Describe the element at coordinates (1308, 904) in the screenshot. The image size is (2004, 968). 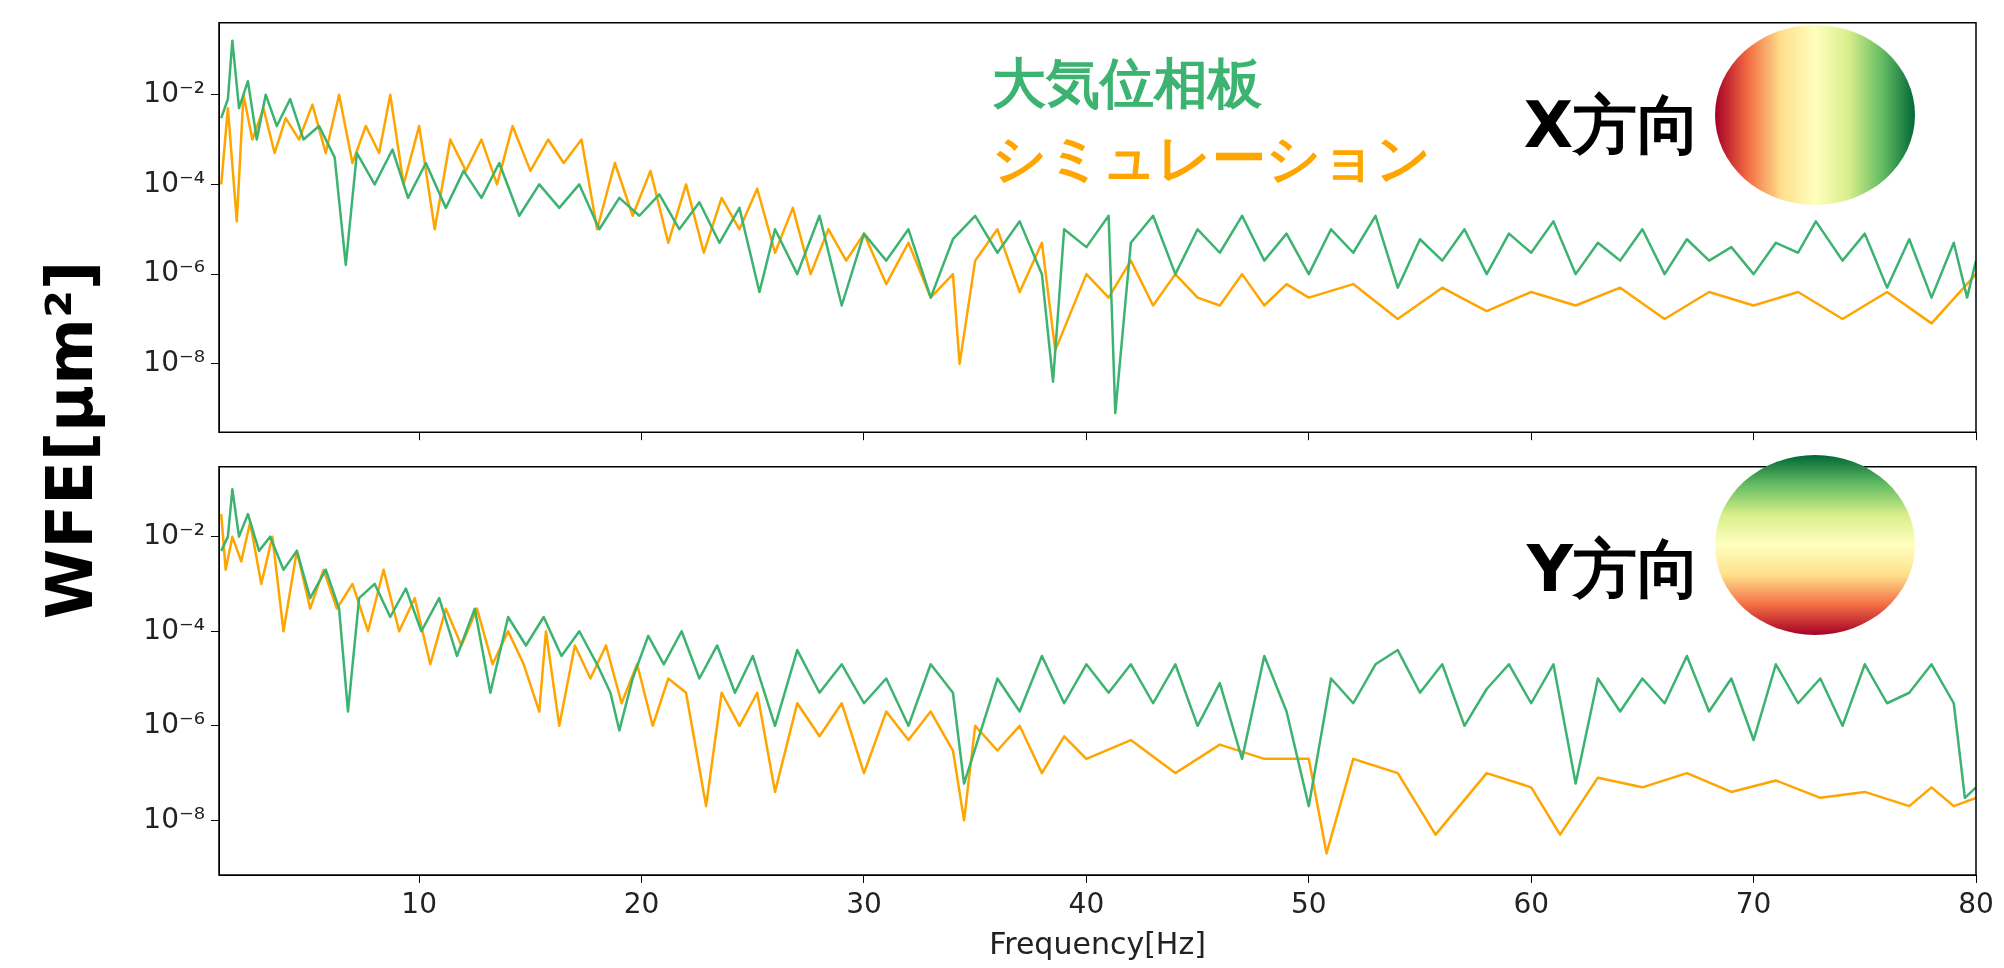
I see `x-tick-label: 50` at that location.